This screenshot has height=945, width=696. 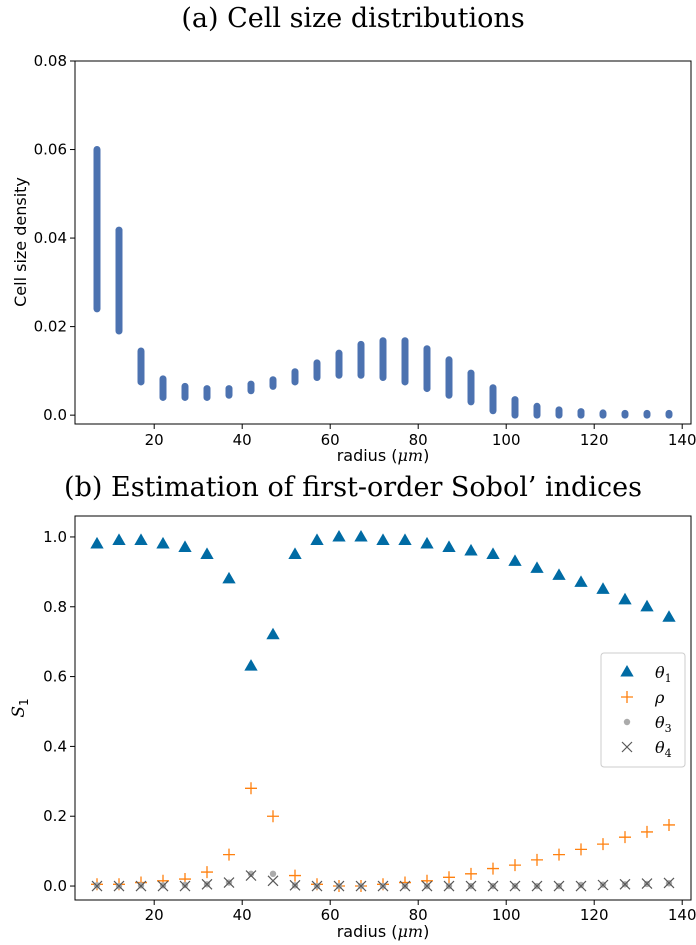 I want to click on chart-b-legend: θ1 ρ θ3 θ4, so click(x=643, y=710).